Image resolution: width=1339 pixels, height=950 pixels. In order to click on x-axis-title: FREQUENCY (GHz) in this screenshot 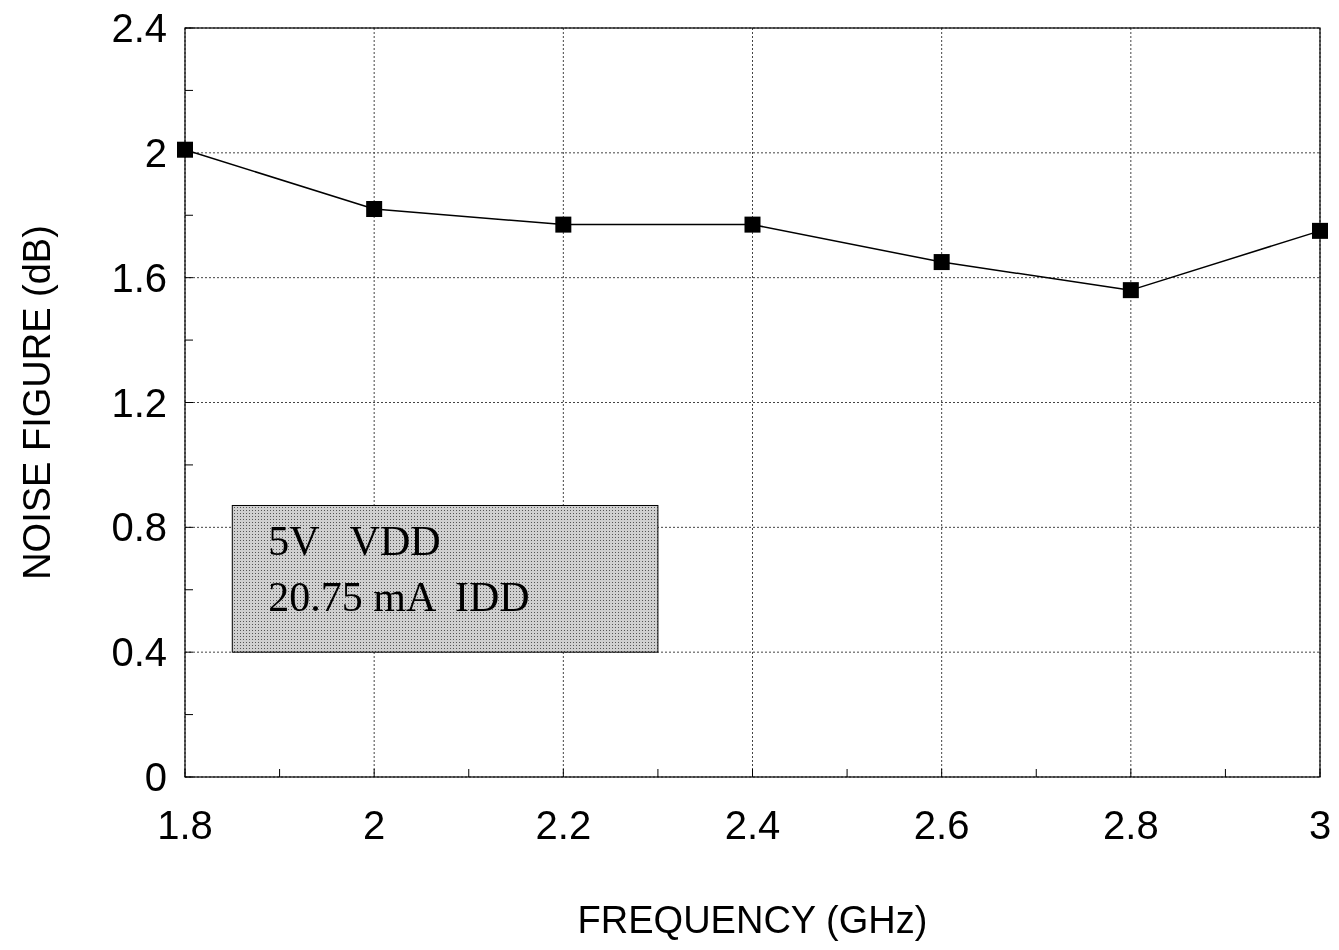, I will do `click(752, 920)`.